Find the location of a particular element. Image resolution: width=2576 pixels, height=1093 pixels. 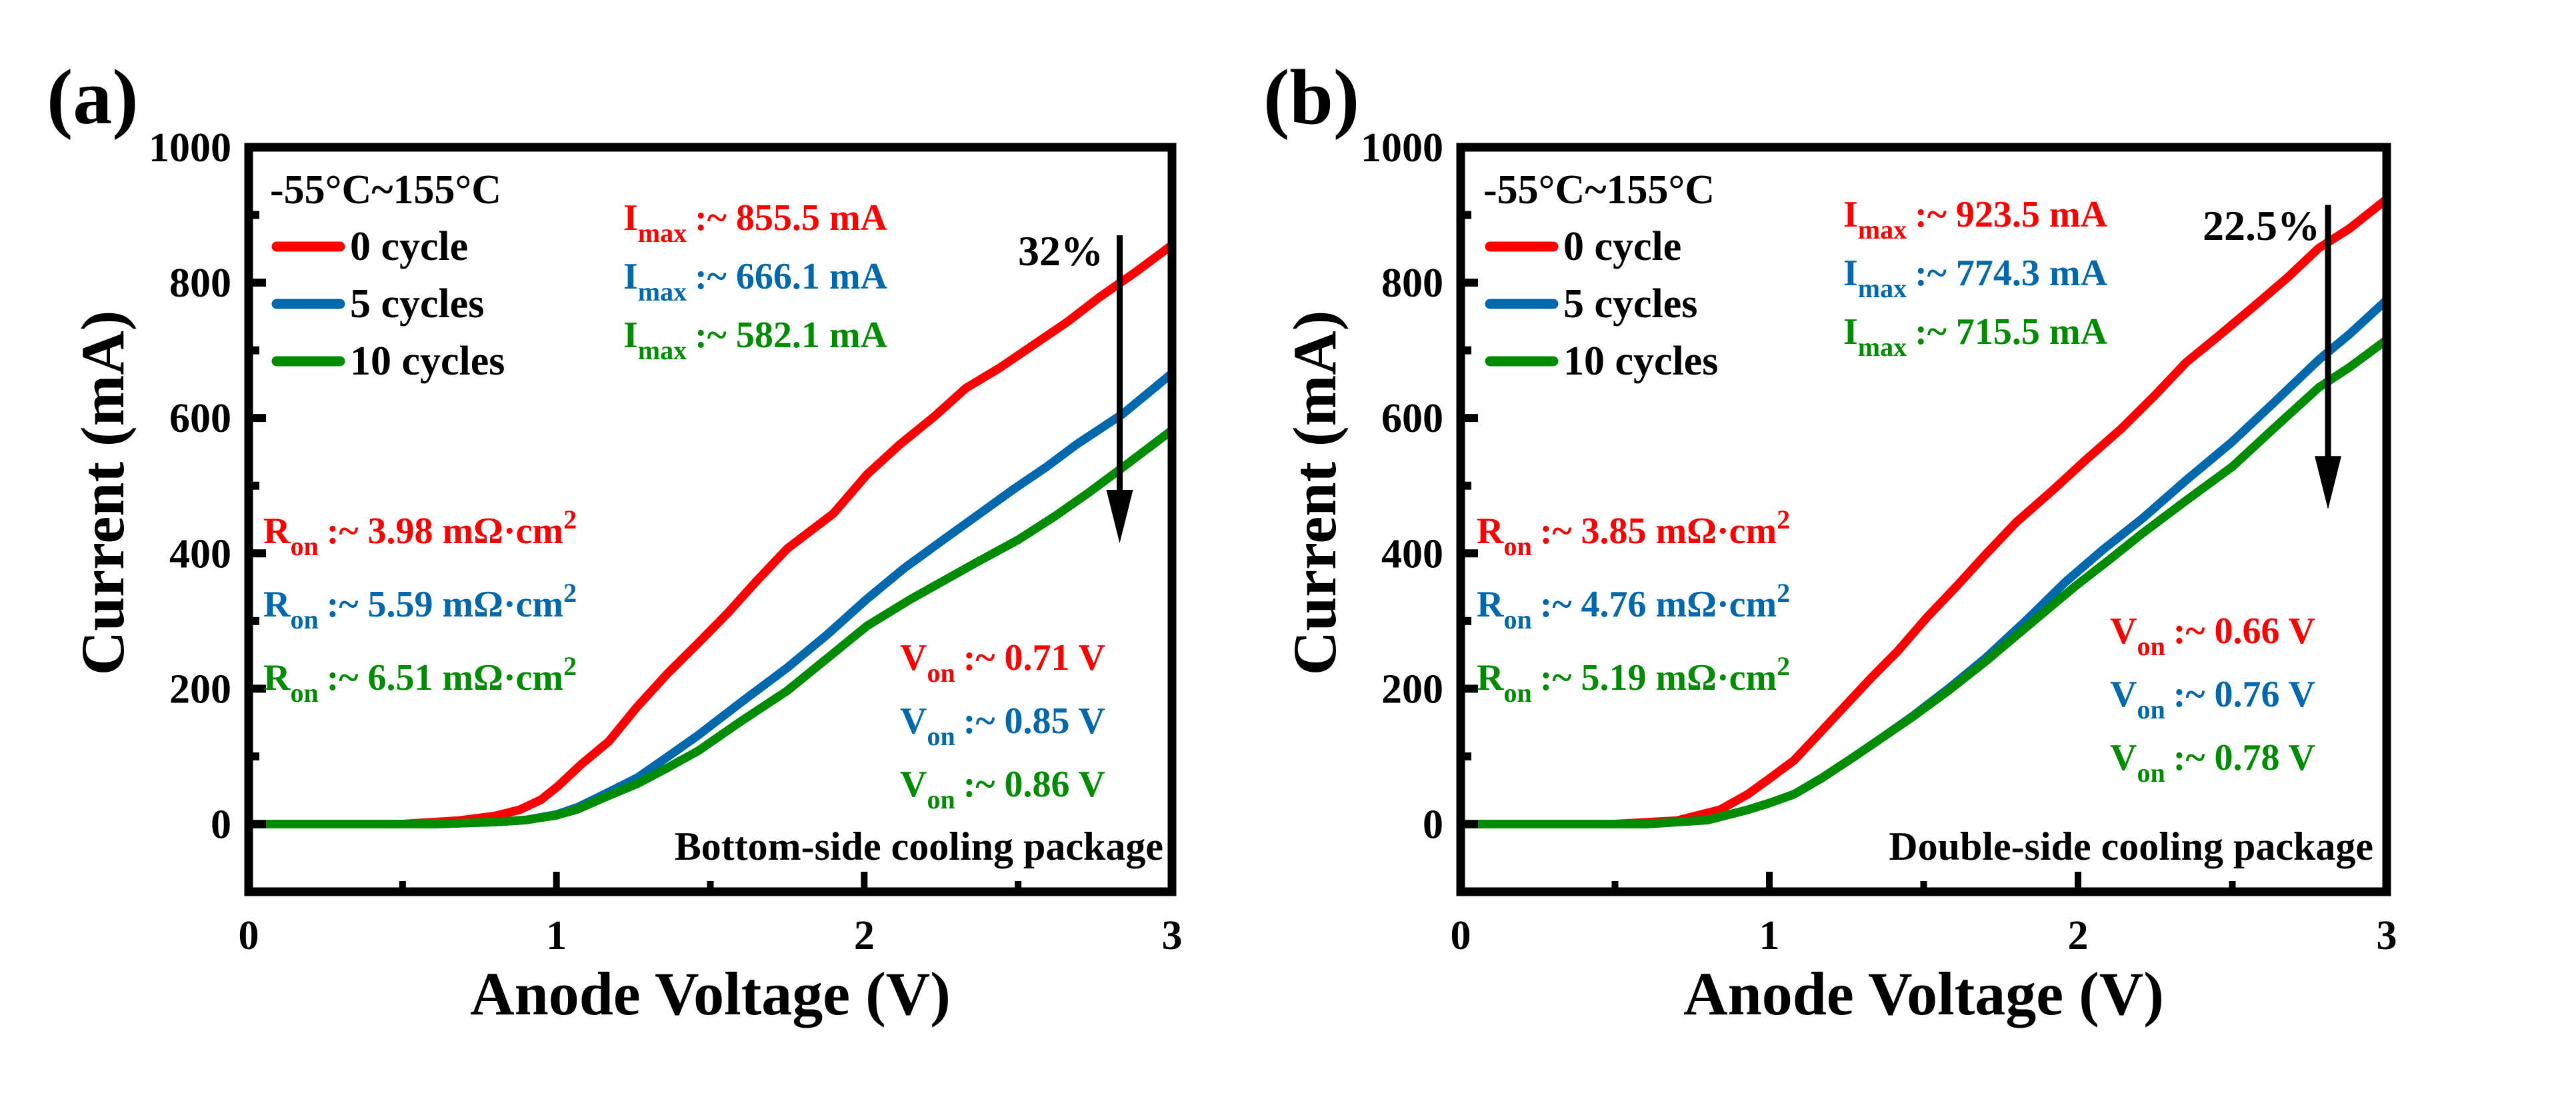

annotation-imax: Imax :~ 855.5 mA is located at coordinates (755, 223).